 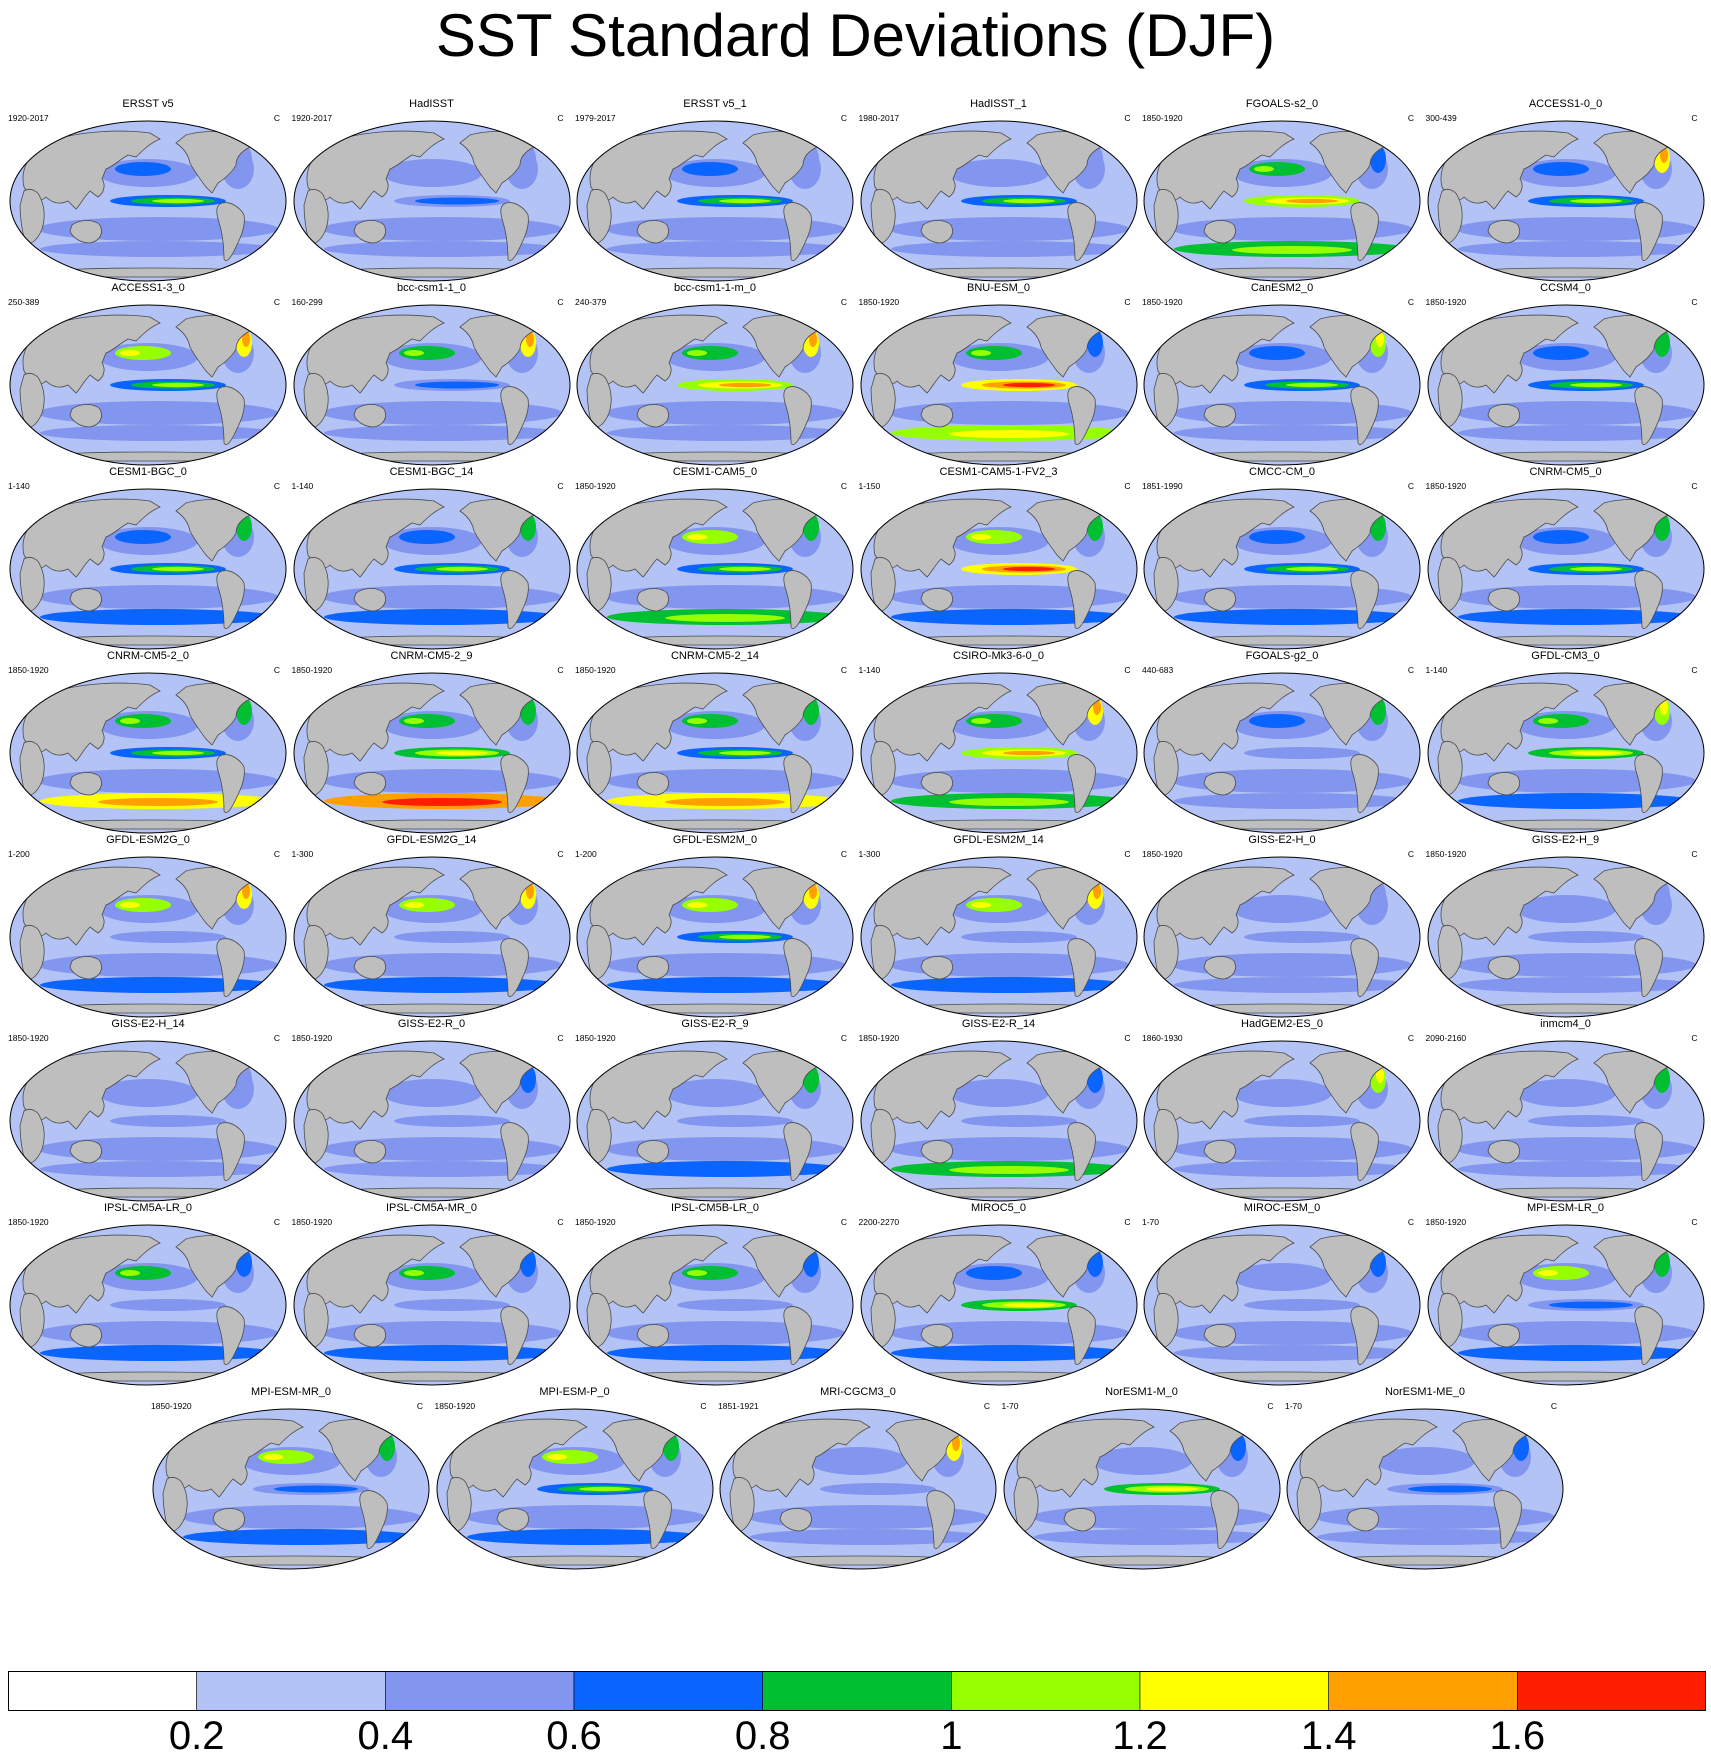 I want to click on colorbar-tick-label: 1.6, so click(x=1517, y=1736).